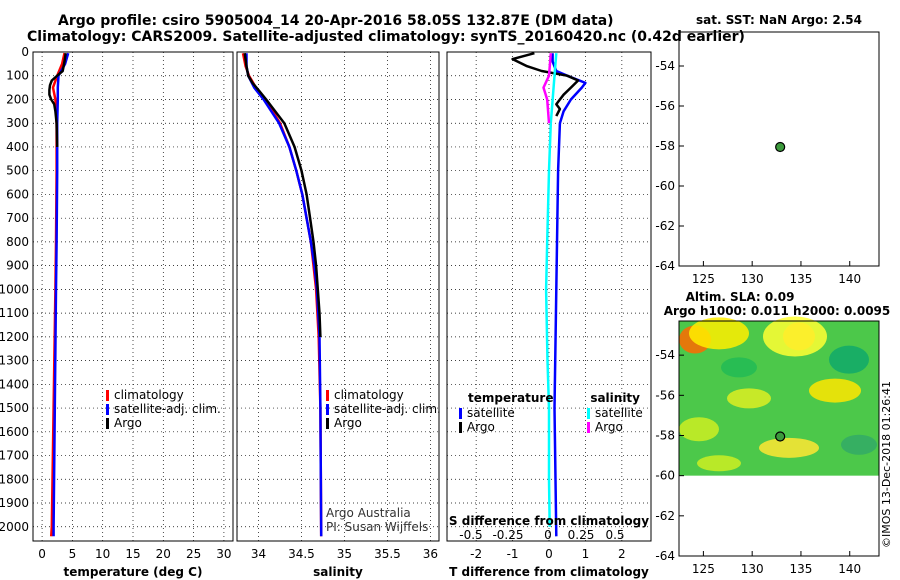  Describe the element at coordinates (665, 226) in the screenshot. I see `sst_map-ytick-label: -62` at that location.